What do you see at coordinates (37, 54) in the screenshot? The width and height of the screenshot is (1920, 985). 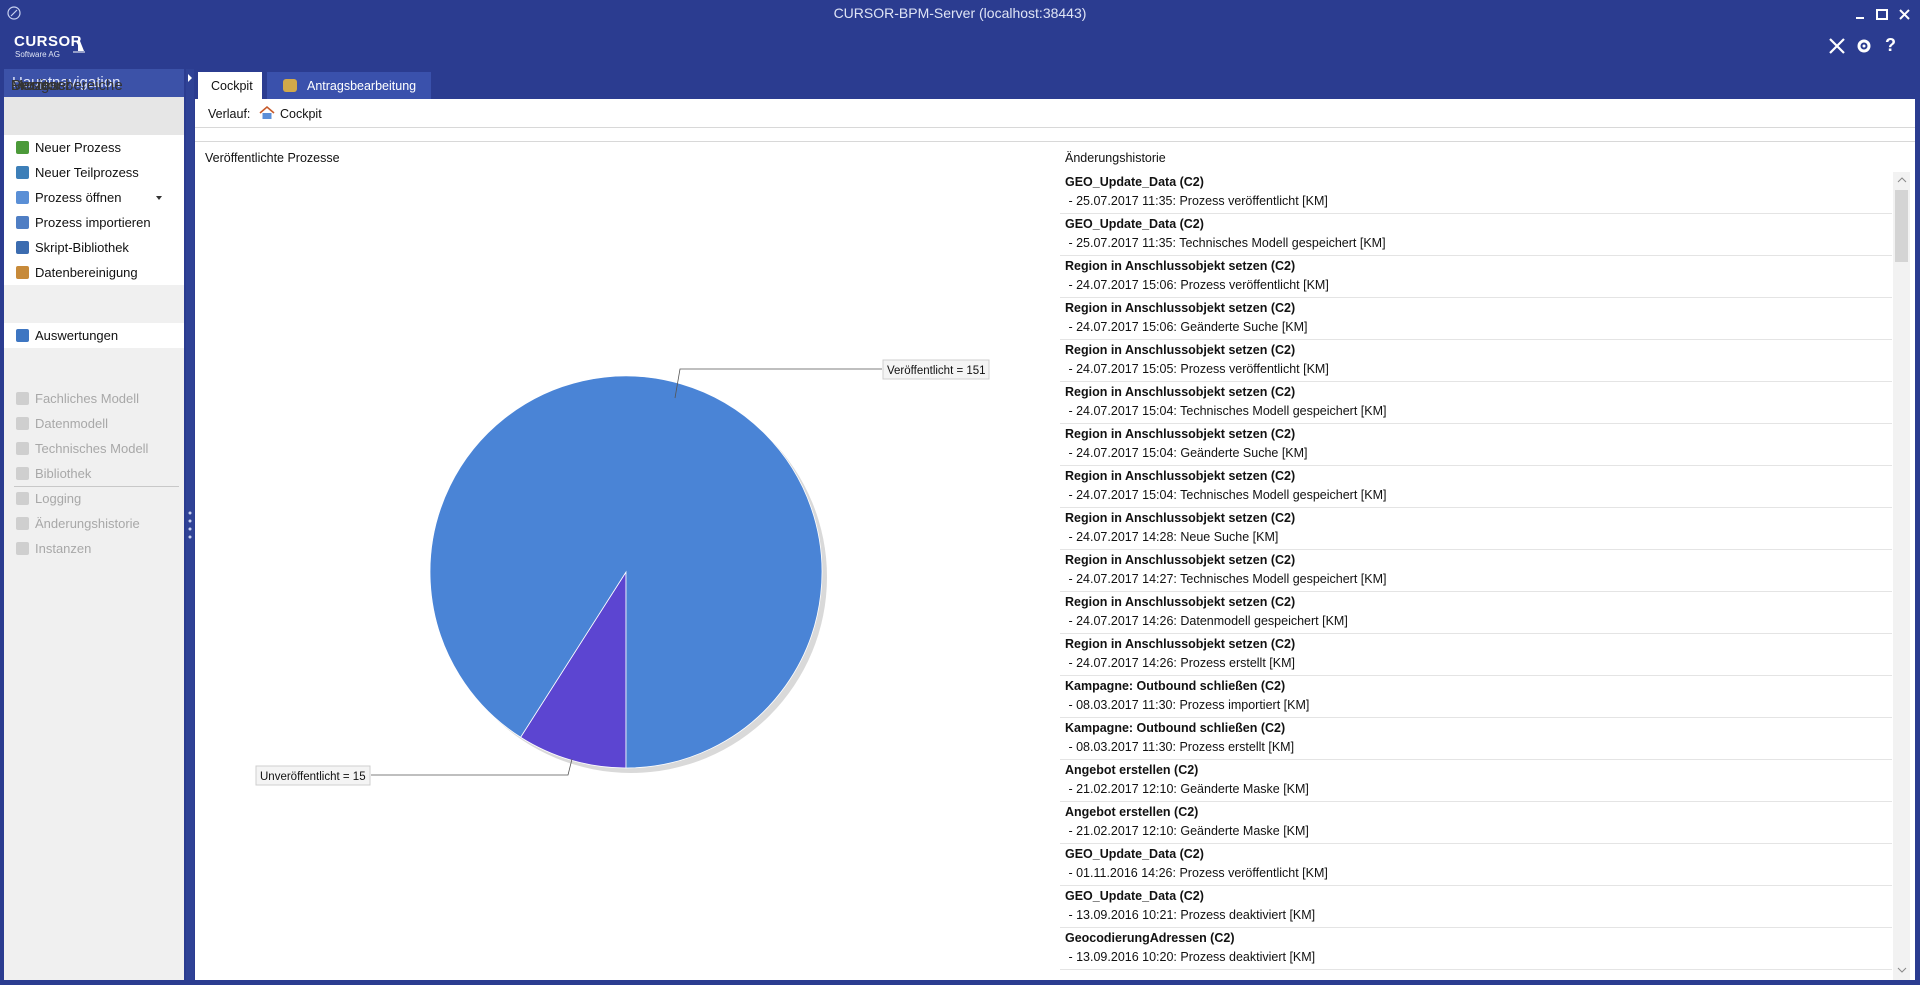 I see `logo-company: Software AG` at bounding box center [37, 54].